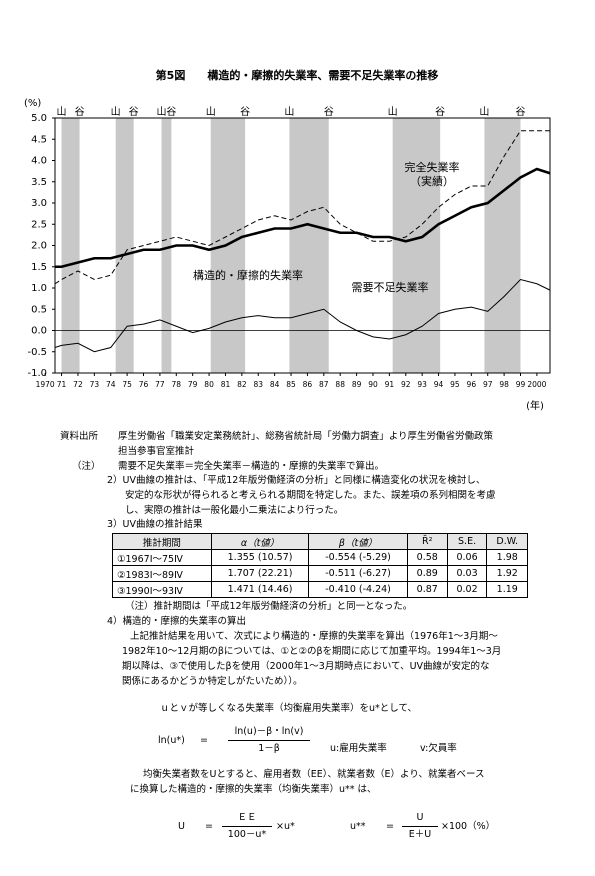 The height and width of the screenshot is (876, 595). I want to click on formula-numerator: ＥＥ, so click(247, 817).